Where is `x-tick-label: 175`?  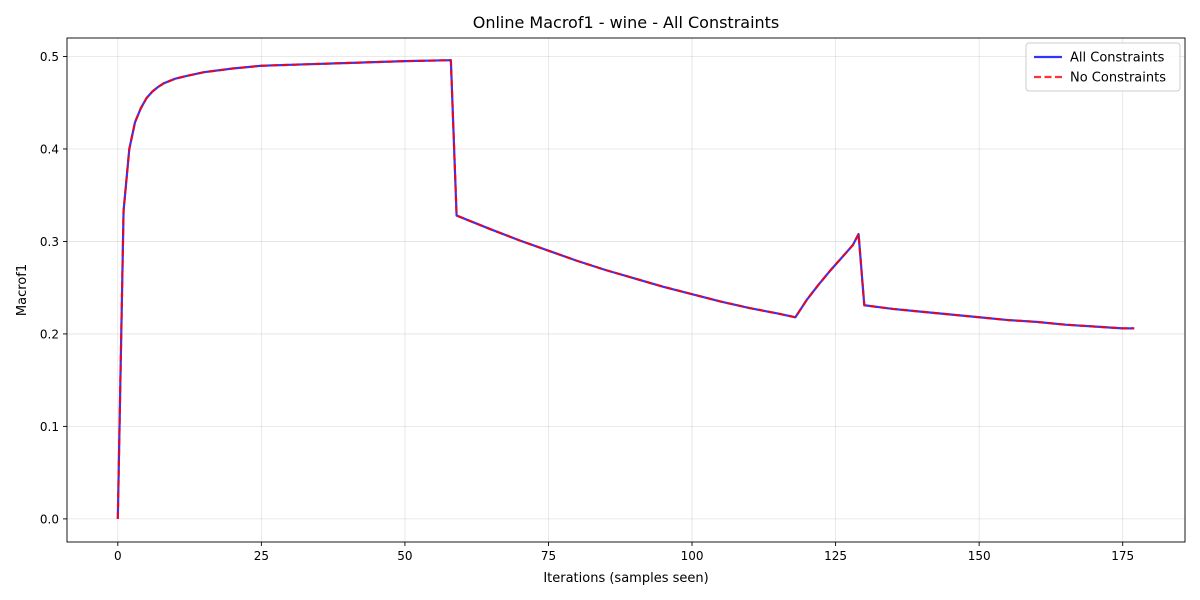 x-tick-label: 175 is located at coordinates (1122, 556).